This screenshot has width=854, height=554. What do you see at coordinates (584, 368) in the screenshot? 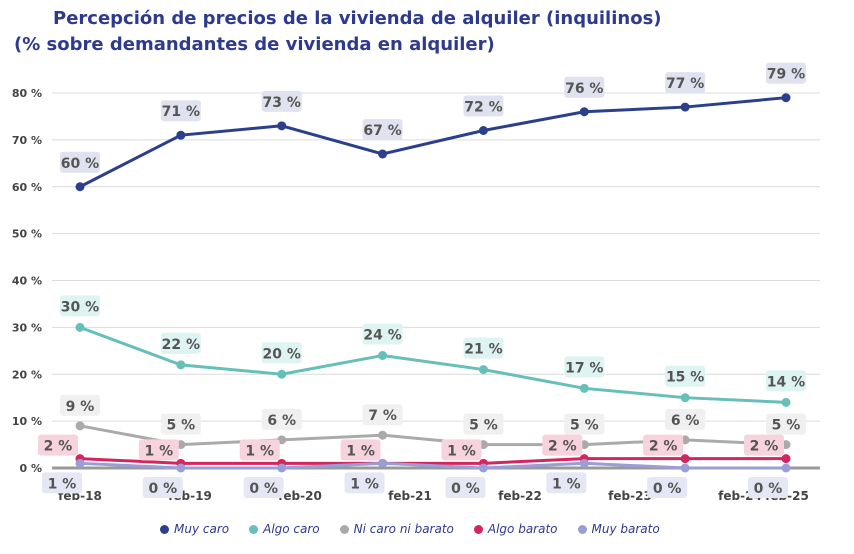
I see `data-label: 17 %` at bounding box center [584, 368].